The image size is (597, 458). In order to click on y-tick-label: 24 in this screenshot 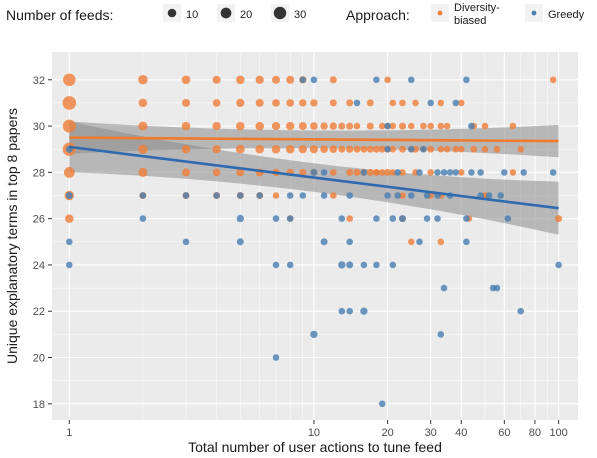, I will do `click(39, 266)`.